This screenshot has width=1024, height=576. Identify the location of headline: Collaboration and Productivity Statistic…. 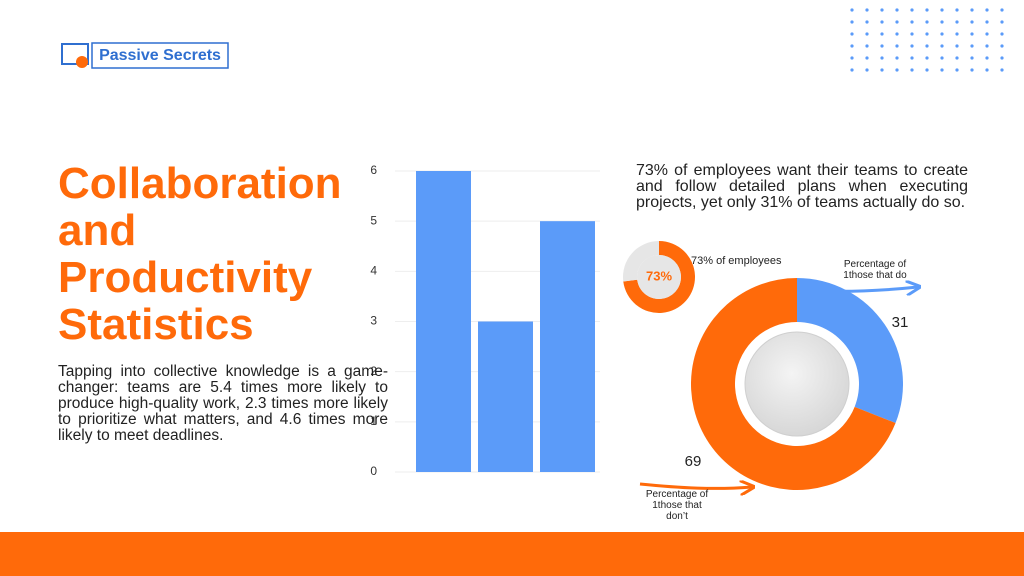
(200, 254).